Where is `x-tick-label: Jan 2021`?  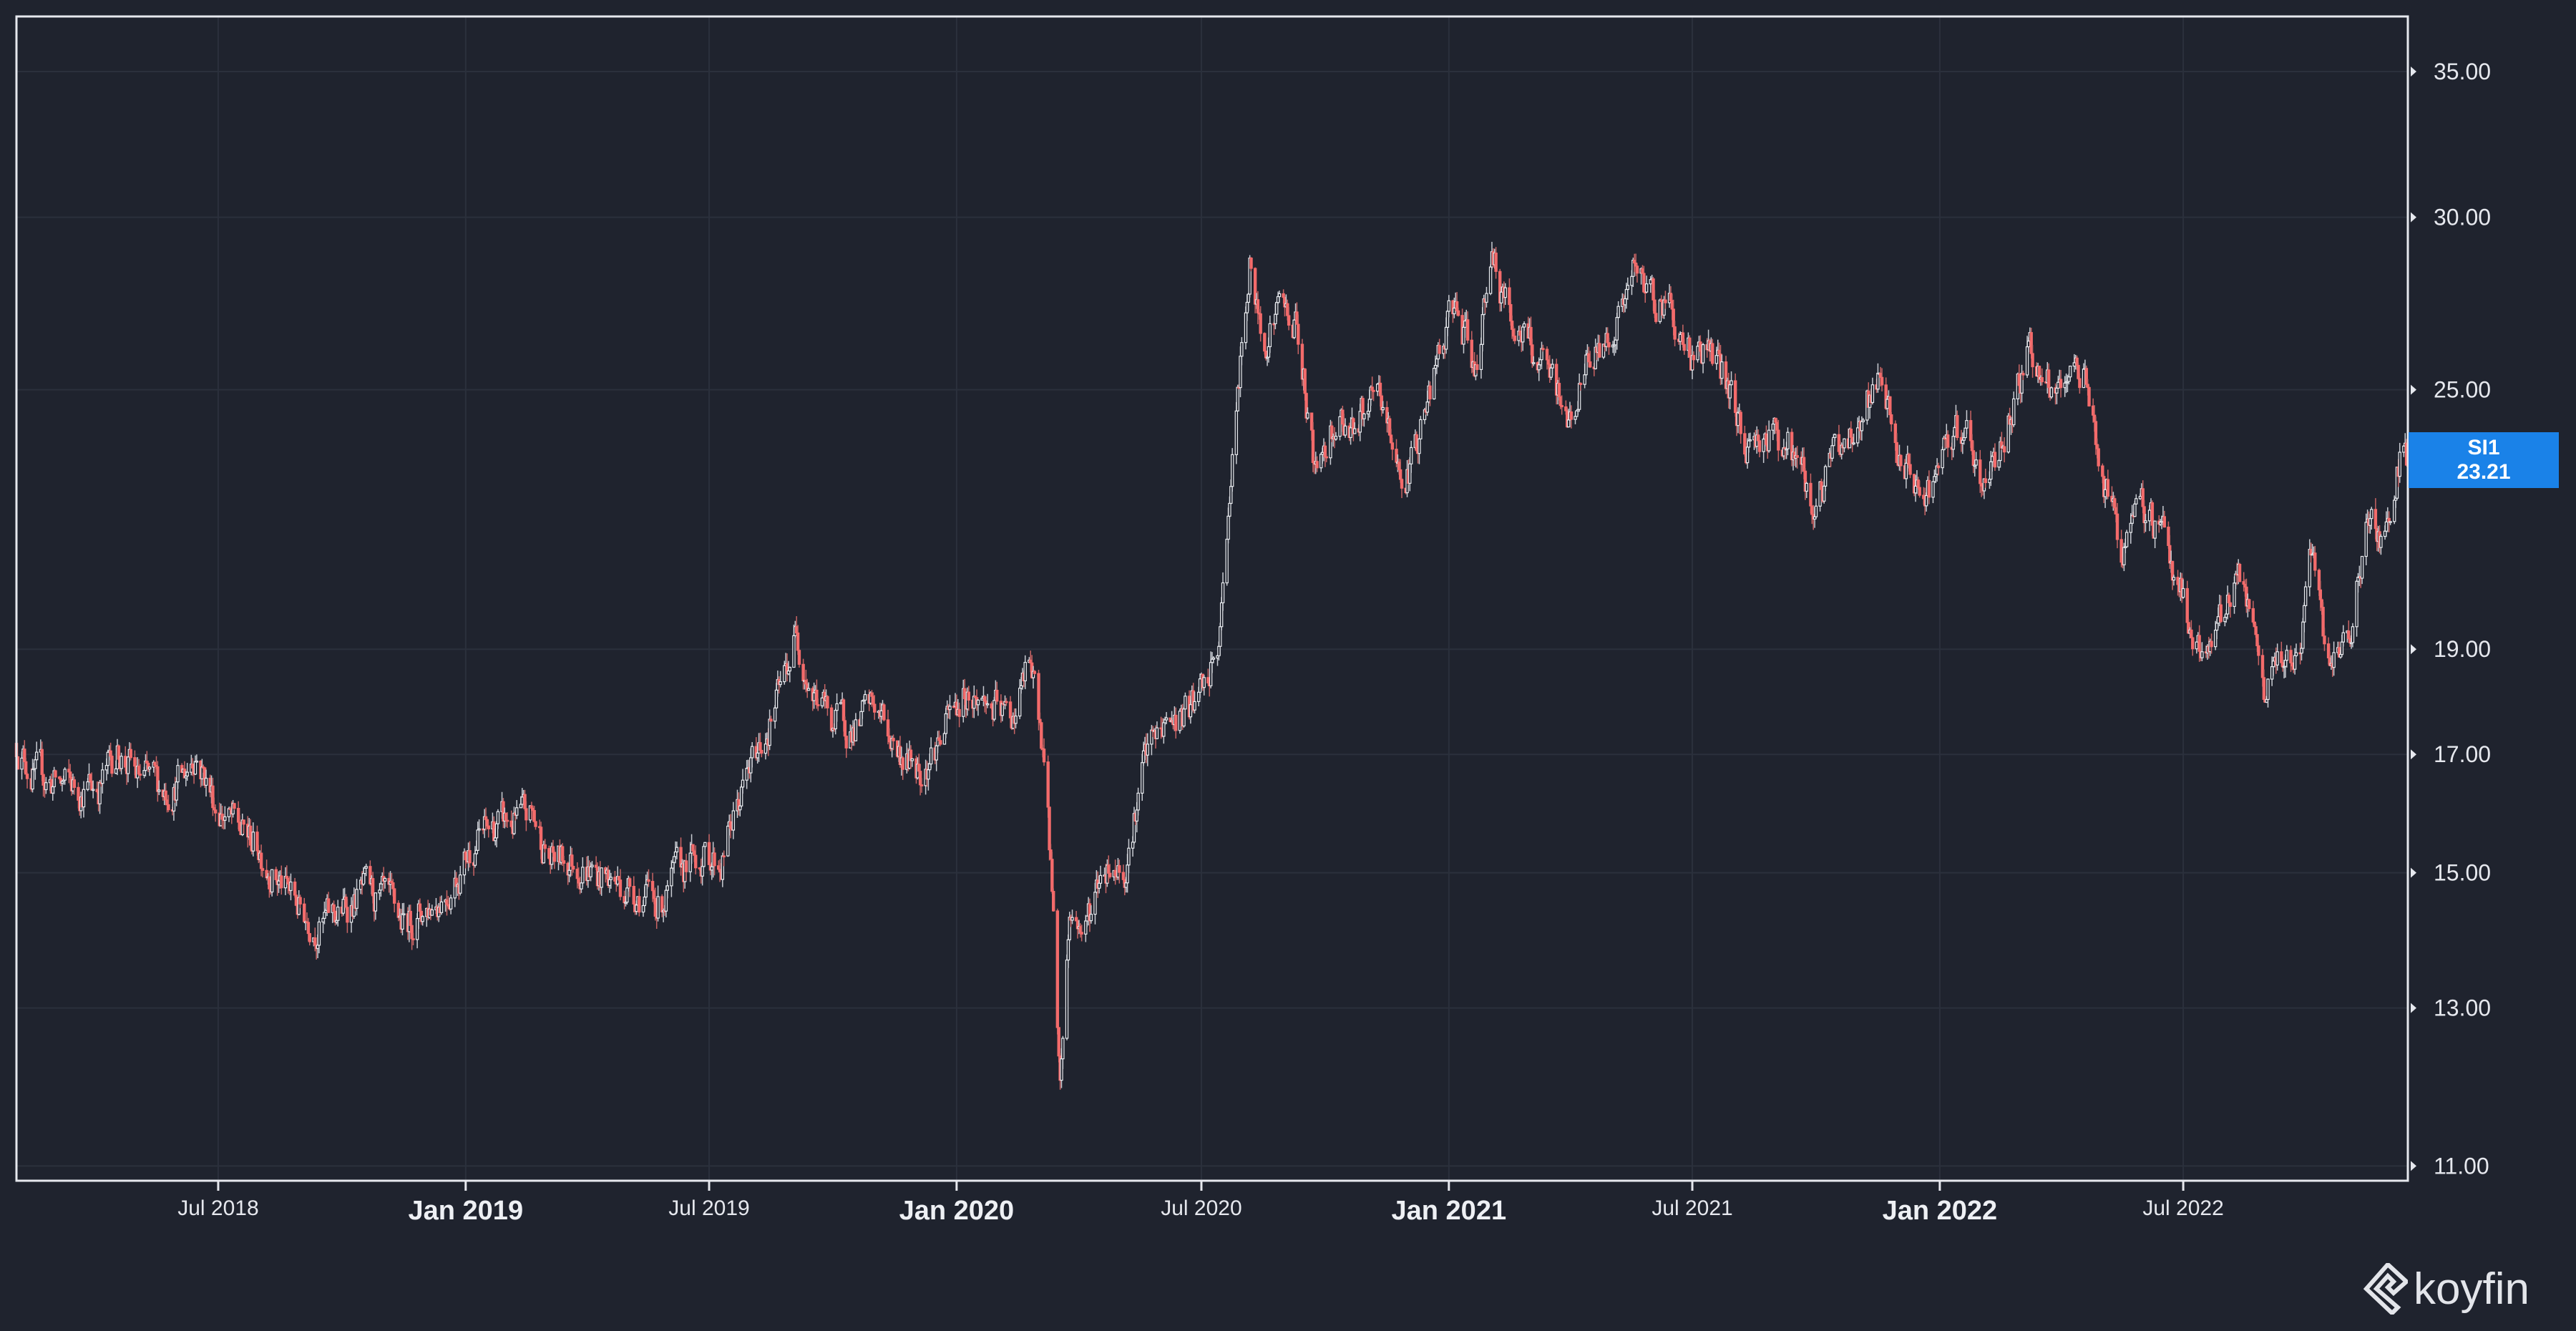
x-tick-label: Jan 2021 is located at coordinates (1449, 1211).